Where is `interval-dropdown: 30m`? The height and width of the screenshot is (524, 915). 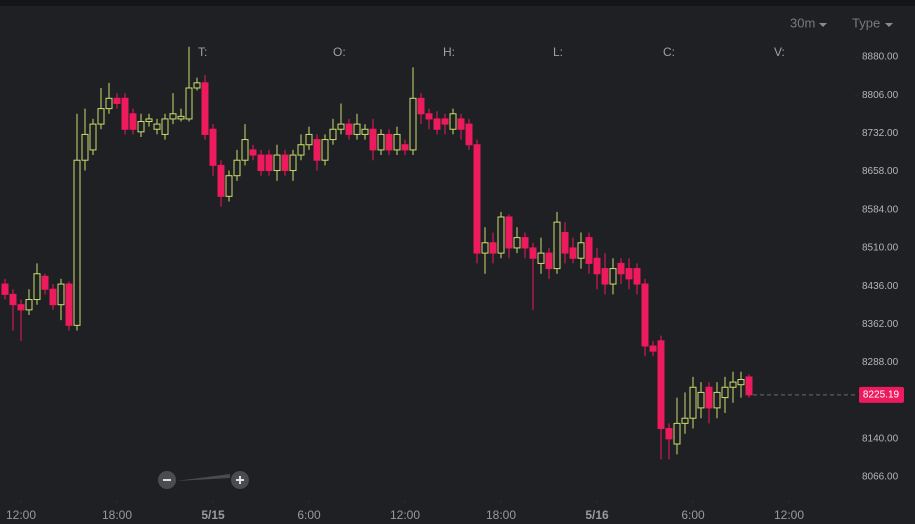 interval-dropdown: 30m is located at coordinates (808, 22).